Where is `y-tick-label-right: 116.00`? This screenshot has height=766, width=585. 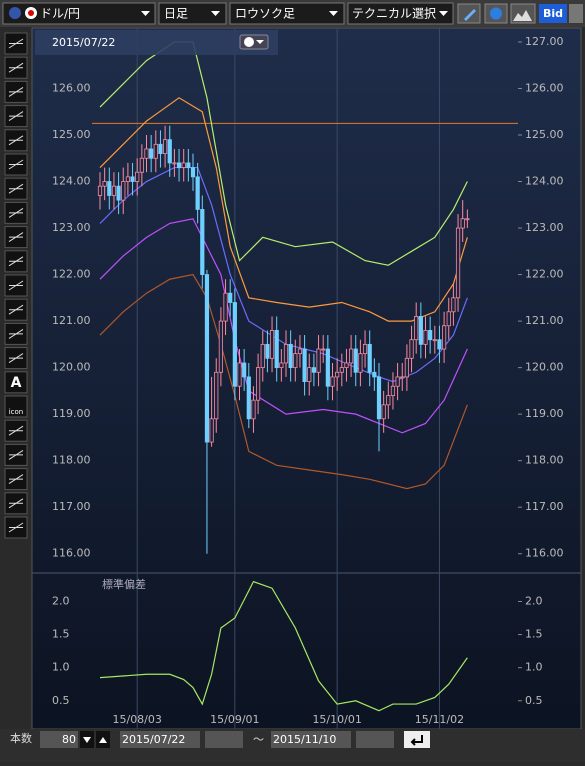
y-tick-label-right: 116.00 is located at coordinates (544, 553).